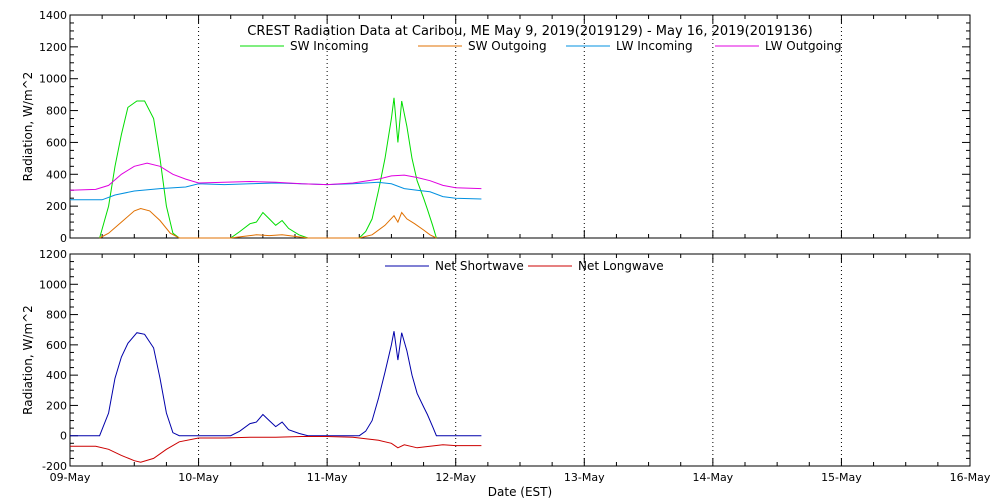  Describe the element at coordinates (54, 466) in the screenshot. I see `y-tick-label: -200` at that location.